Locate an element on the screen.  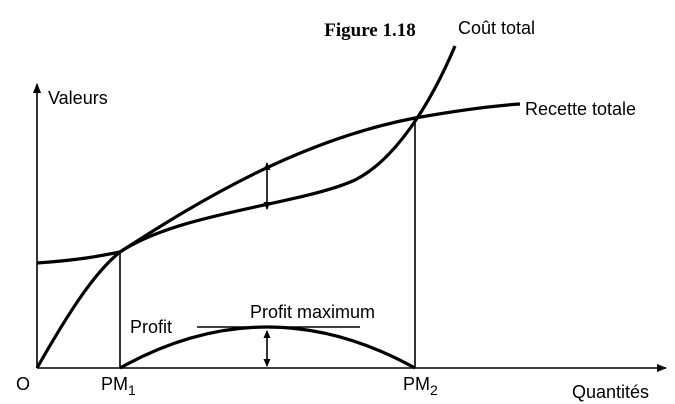
pm1-label: PM1 is located at coordinates (118, 386).